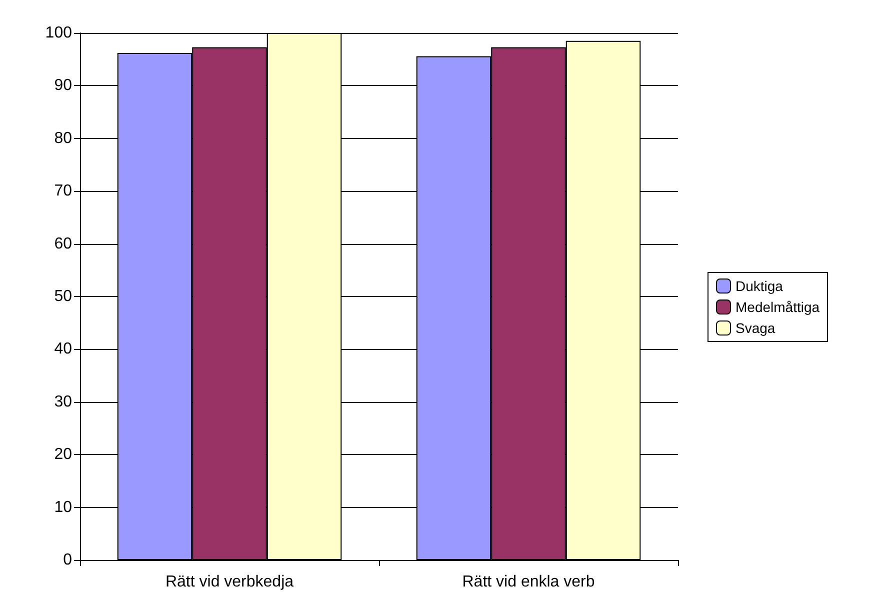  I want to click on y-tick-label: 10, so click(63, 507).